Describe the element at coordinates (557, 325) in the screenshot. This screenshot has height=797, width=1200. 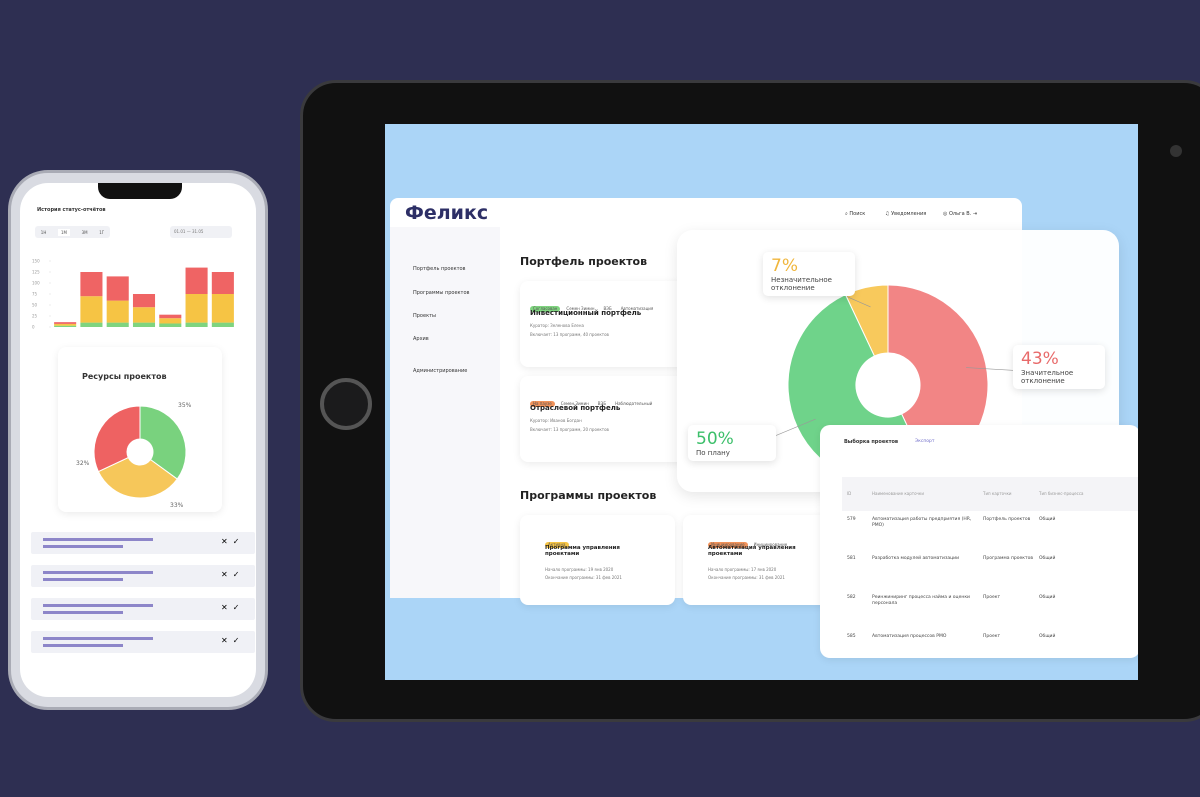
I see `card-meta: Куратор: Зеленова Елена` at that location.